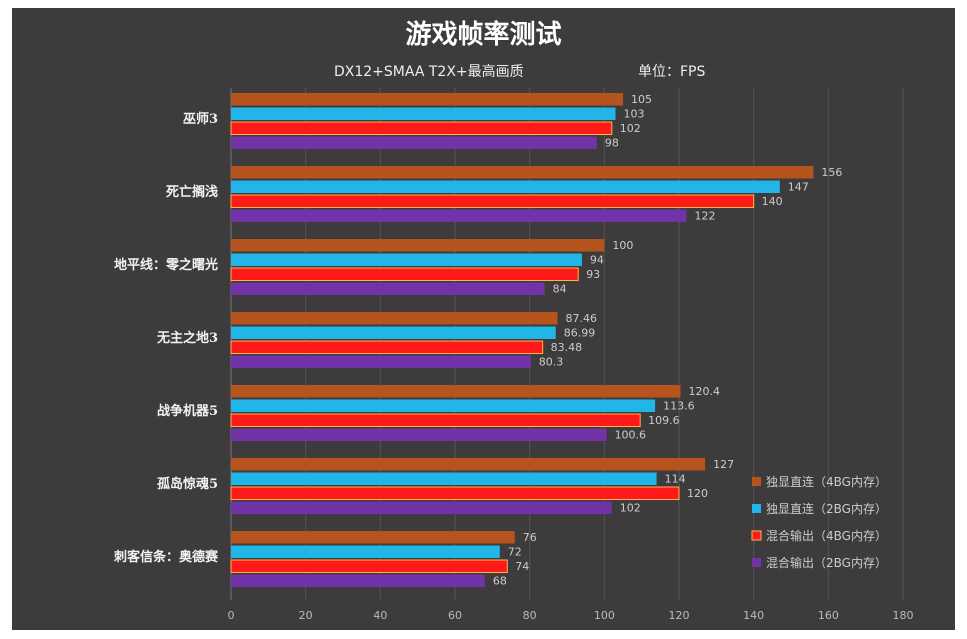  What do you see at coordinates (631, 435) in the screenshot?
I see `data-label: 100.6` at bounding box center [631, 435].